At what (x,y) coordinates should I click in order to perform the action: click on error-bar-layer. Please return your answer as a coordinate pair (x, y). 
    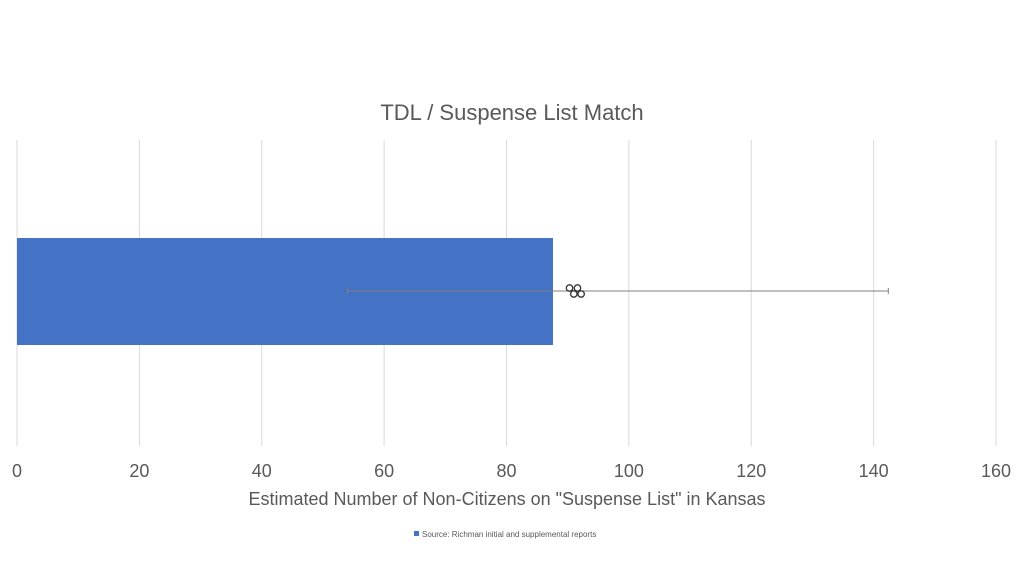
    Looking at the image, I should click on (617, 291).